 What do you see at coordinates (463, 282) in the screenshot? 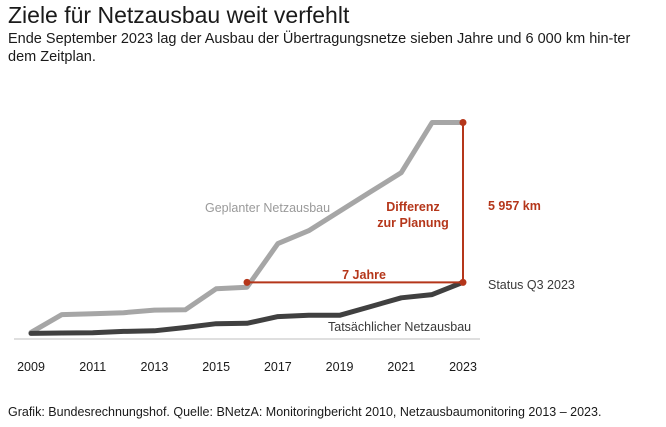
I see `status-point` at bounding box center [463, 282].